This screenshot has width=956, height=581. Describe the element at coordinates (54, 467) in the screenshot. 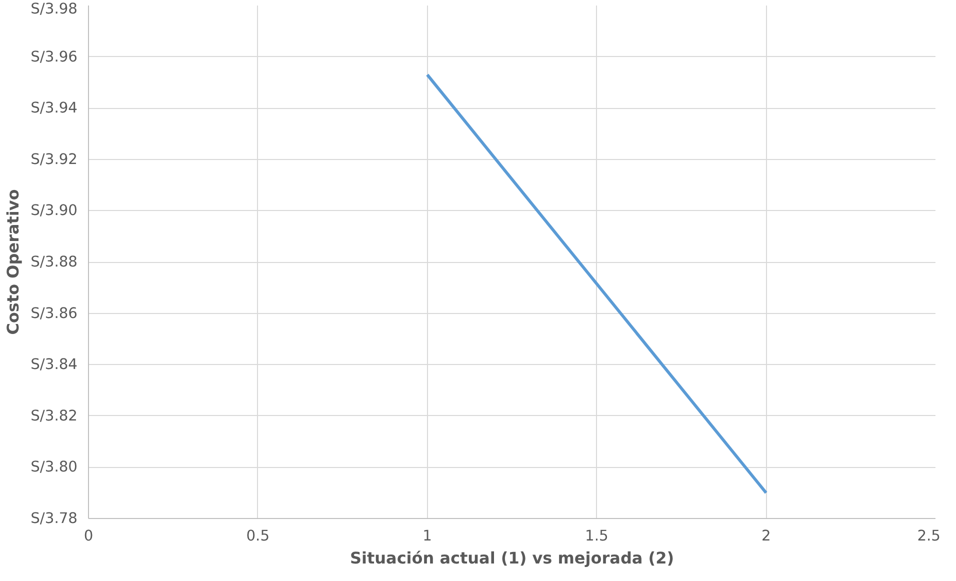

I see `y-tick-label: S/3.80` at that location.